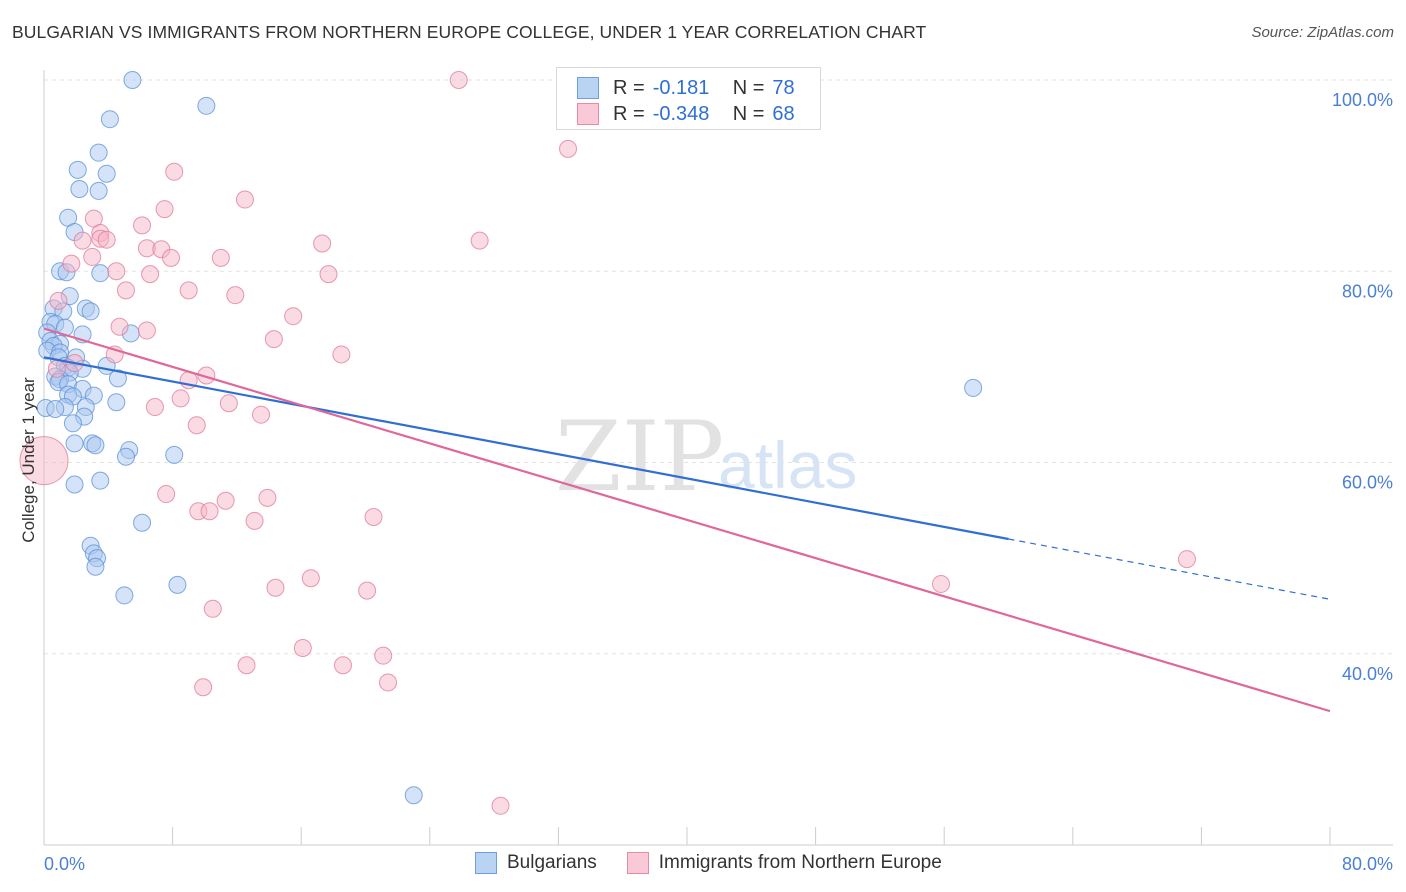  I want to click on y-tick-label: 40.0%, so click(1367, 674).